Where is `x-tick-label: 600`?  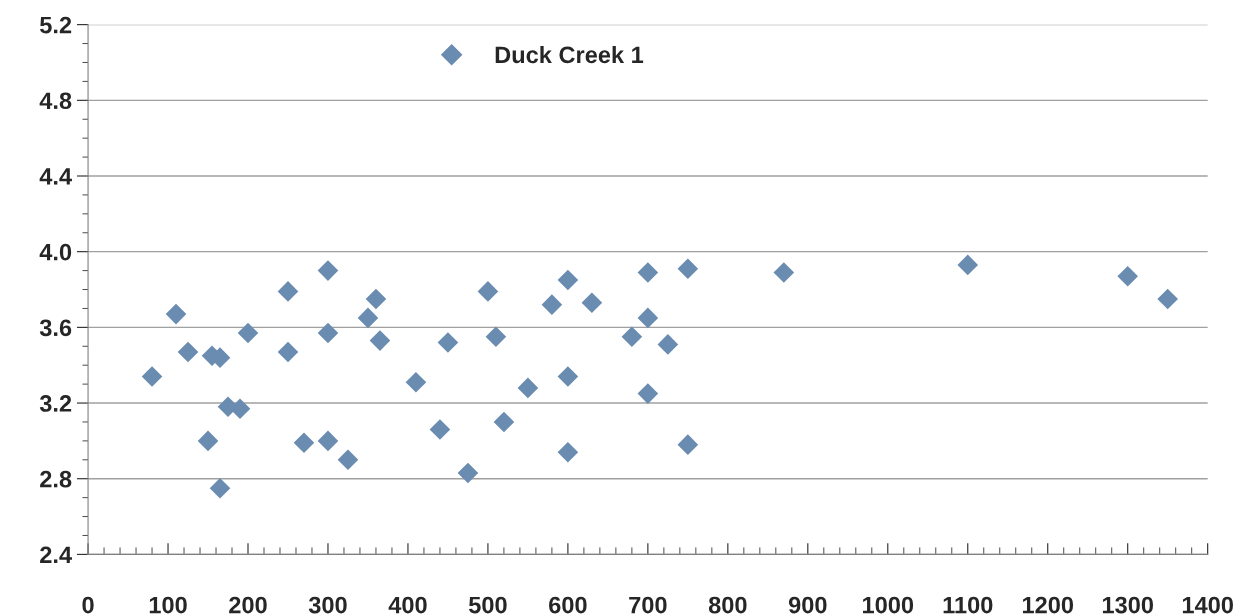 x-tick-label: 600 is located at coordinates (568, 605).